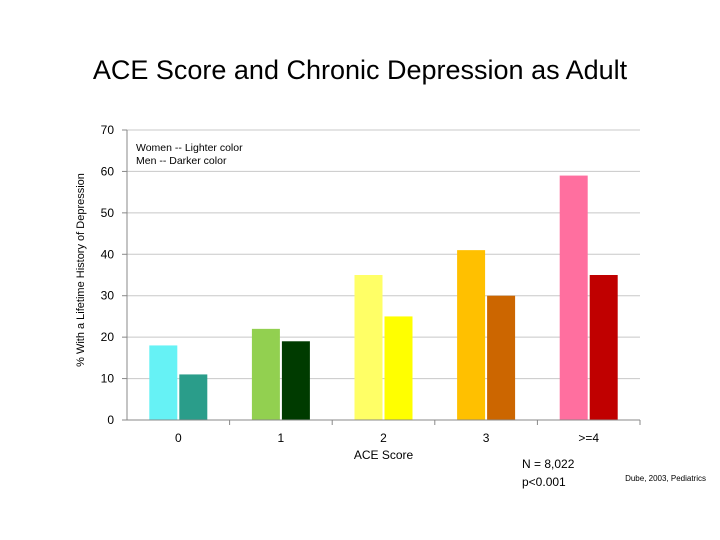 This screenshot has height=540, width=720. I want to click on y-tick-label: 30, so click(108, 296).